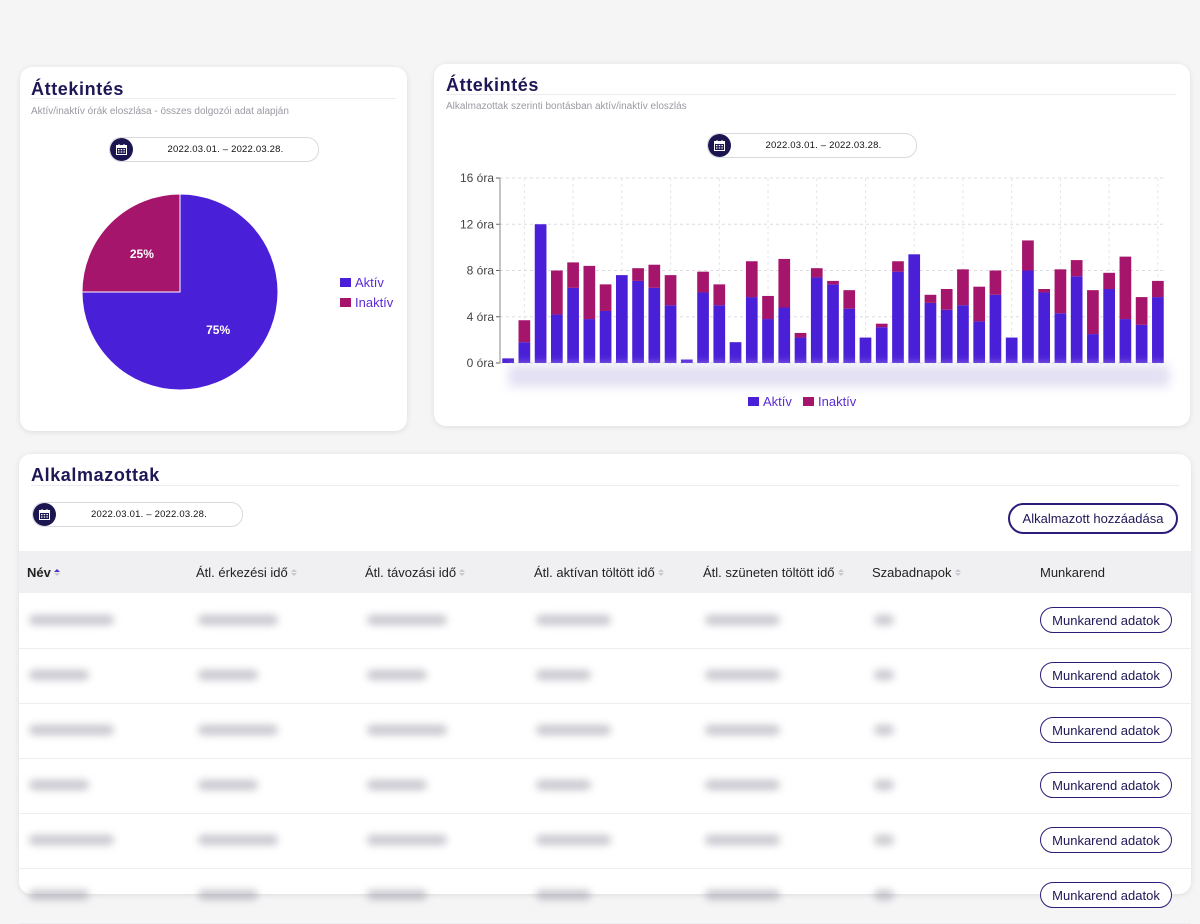 The image size is (1200, 924). I want to click on employees-date-range-picker: 2022.03.01. – 2022.03.28., so click(137, 514).